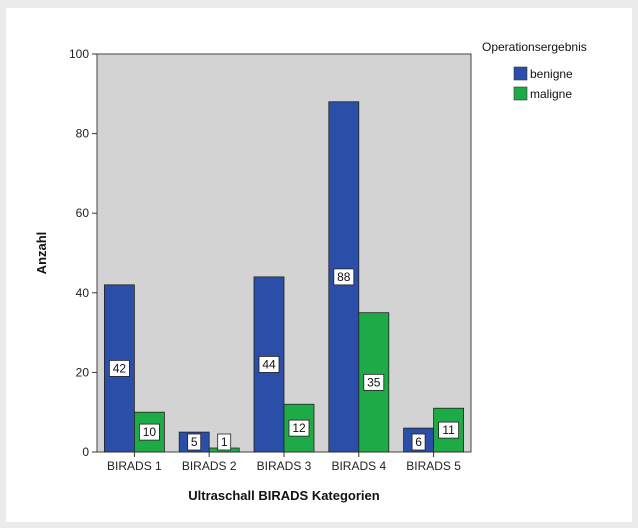  I want to click on data-label: 12, so click(299, 428).